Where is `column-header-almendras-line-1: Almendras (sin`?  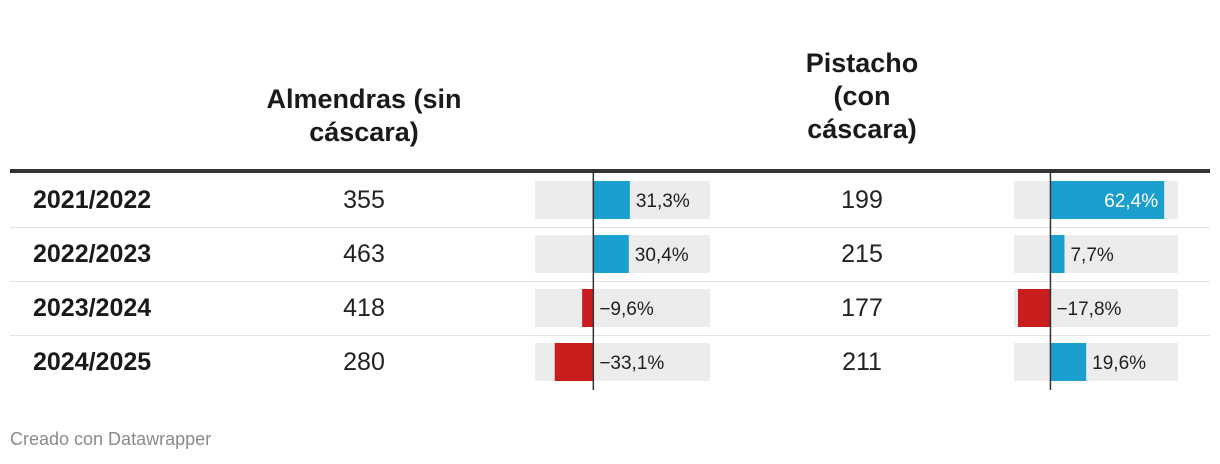 column-header-almendras-line-1: Almendras (sin is located at coordinates (364, 99).